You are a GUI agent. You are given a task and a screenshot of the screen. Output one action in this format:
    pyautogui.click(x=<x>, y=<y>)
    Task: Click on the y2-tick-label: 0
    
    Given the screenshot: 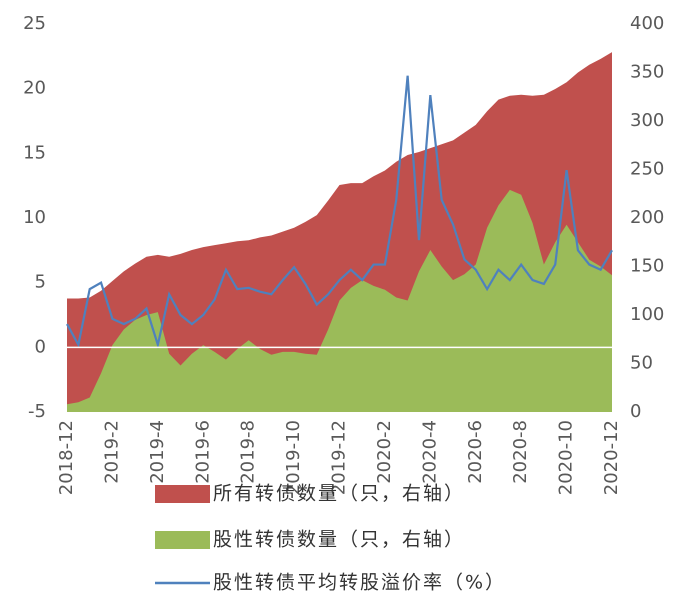 What is the action you would take?
    pyautogui.click(x=635, y=411)
    